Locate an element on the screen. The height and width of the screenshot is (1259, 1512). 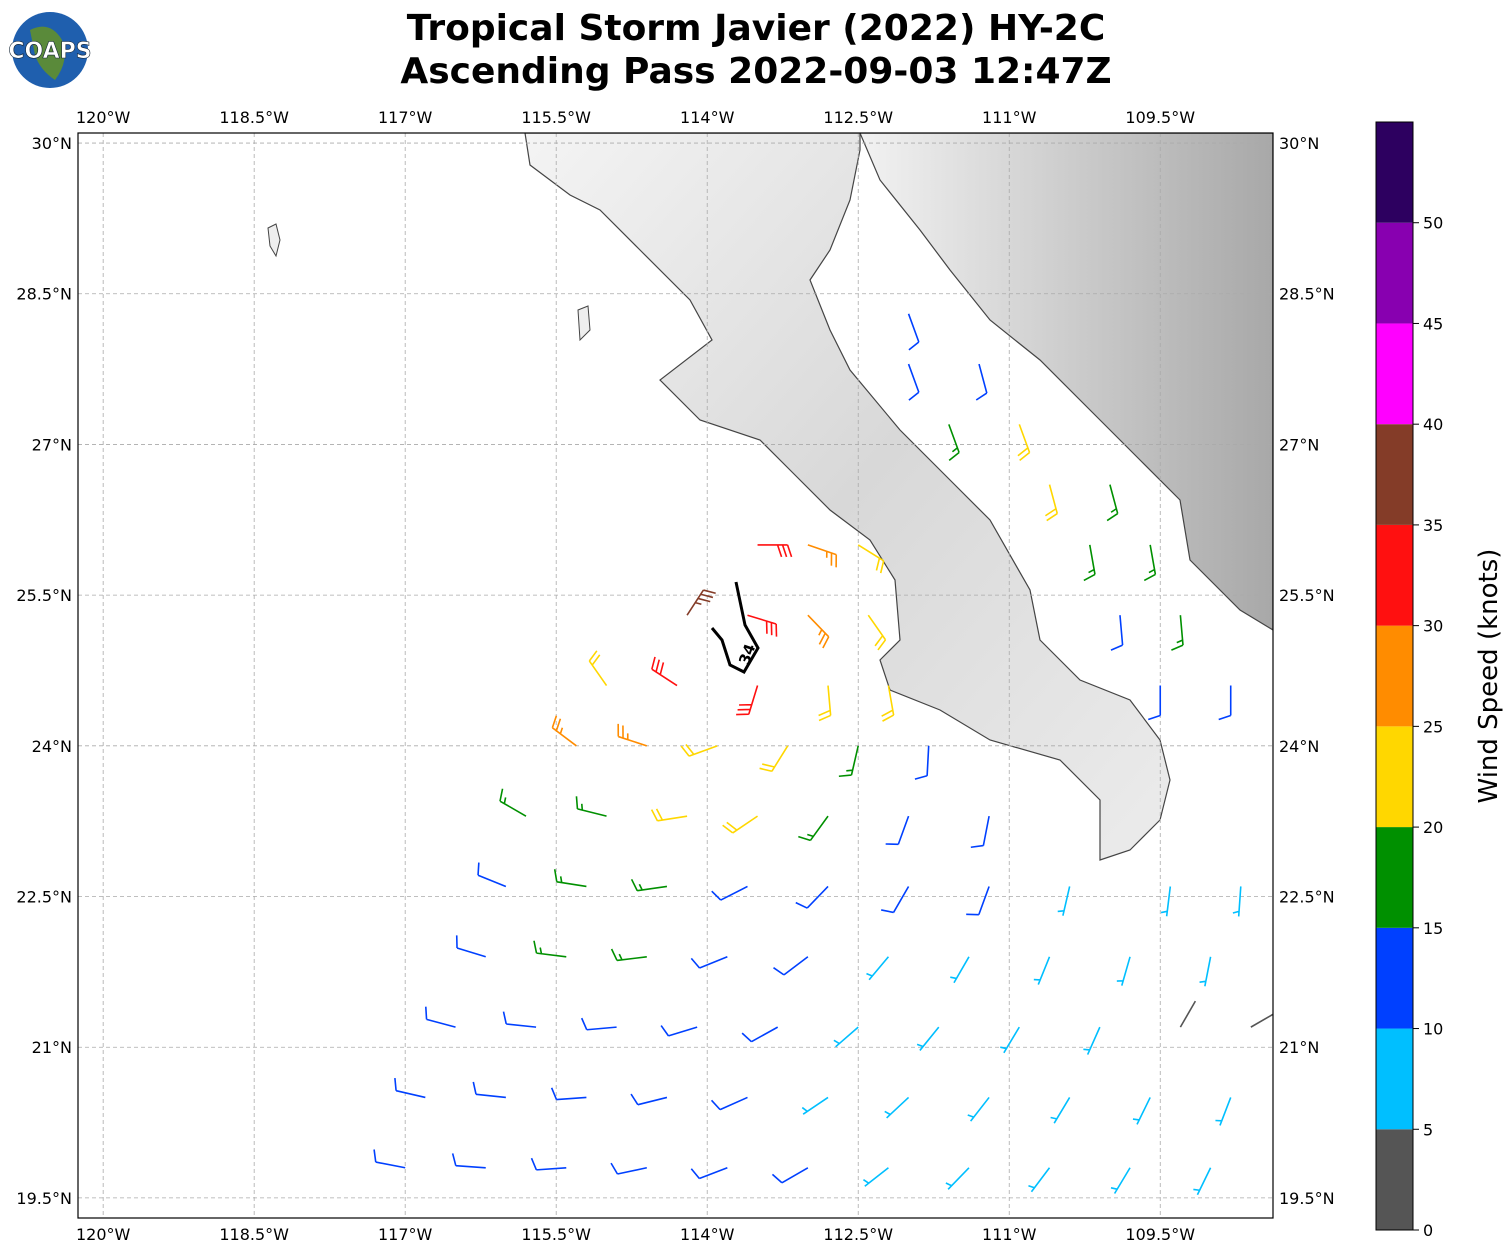
y-tick-label: 28.5°N is located at coordinates (44, 294).